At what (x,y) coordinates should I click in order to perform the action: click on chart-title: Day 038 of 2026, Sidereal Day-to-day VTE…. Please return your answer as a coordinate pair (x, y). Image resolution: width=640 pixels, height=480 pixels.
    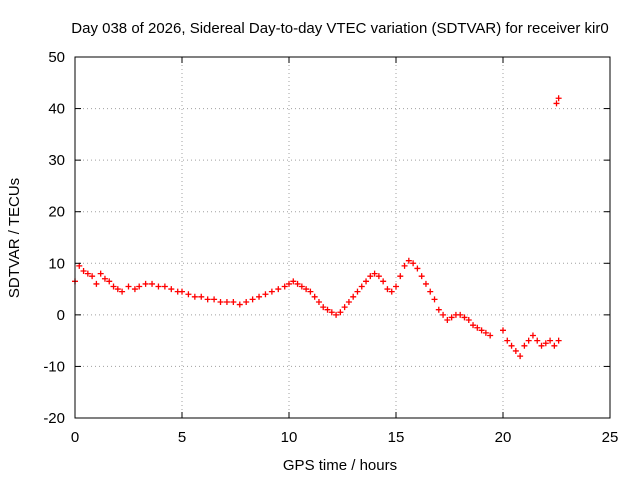
    Looking at the image, I should click on (339, 28).